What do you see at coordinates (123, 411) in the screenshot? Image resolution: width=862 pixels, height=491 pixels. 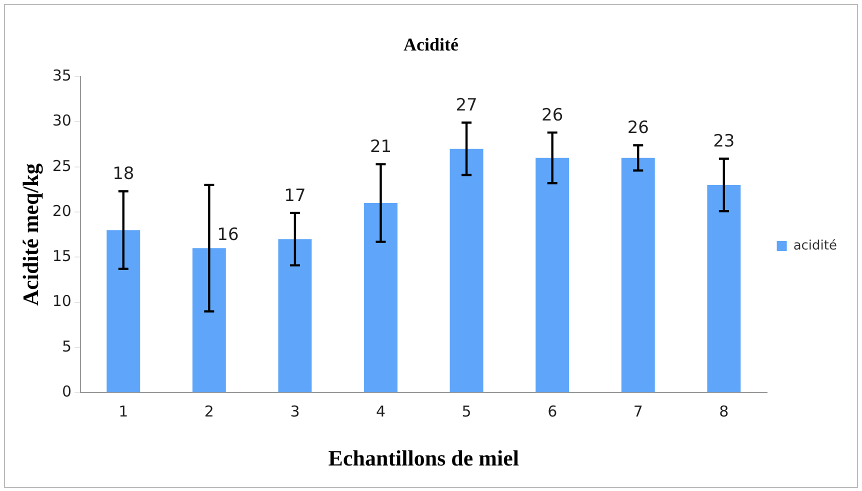 I see `x-tick-label: 1` at bounding box center [123, 411].